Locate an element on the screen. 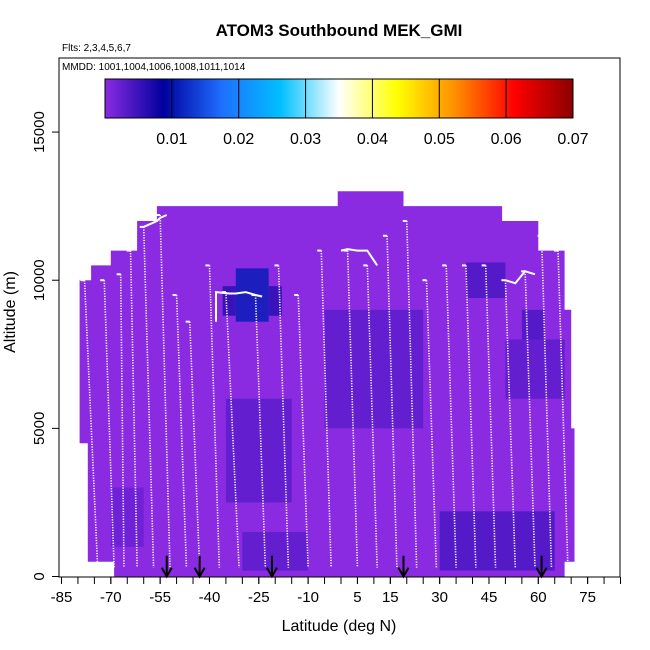 This screenshot has height=650, width=650. x-tick-label: 60 is located at coordinates (538, 597).